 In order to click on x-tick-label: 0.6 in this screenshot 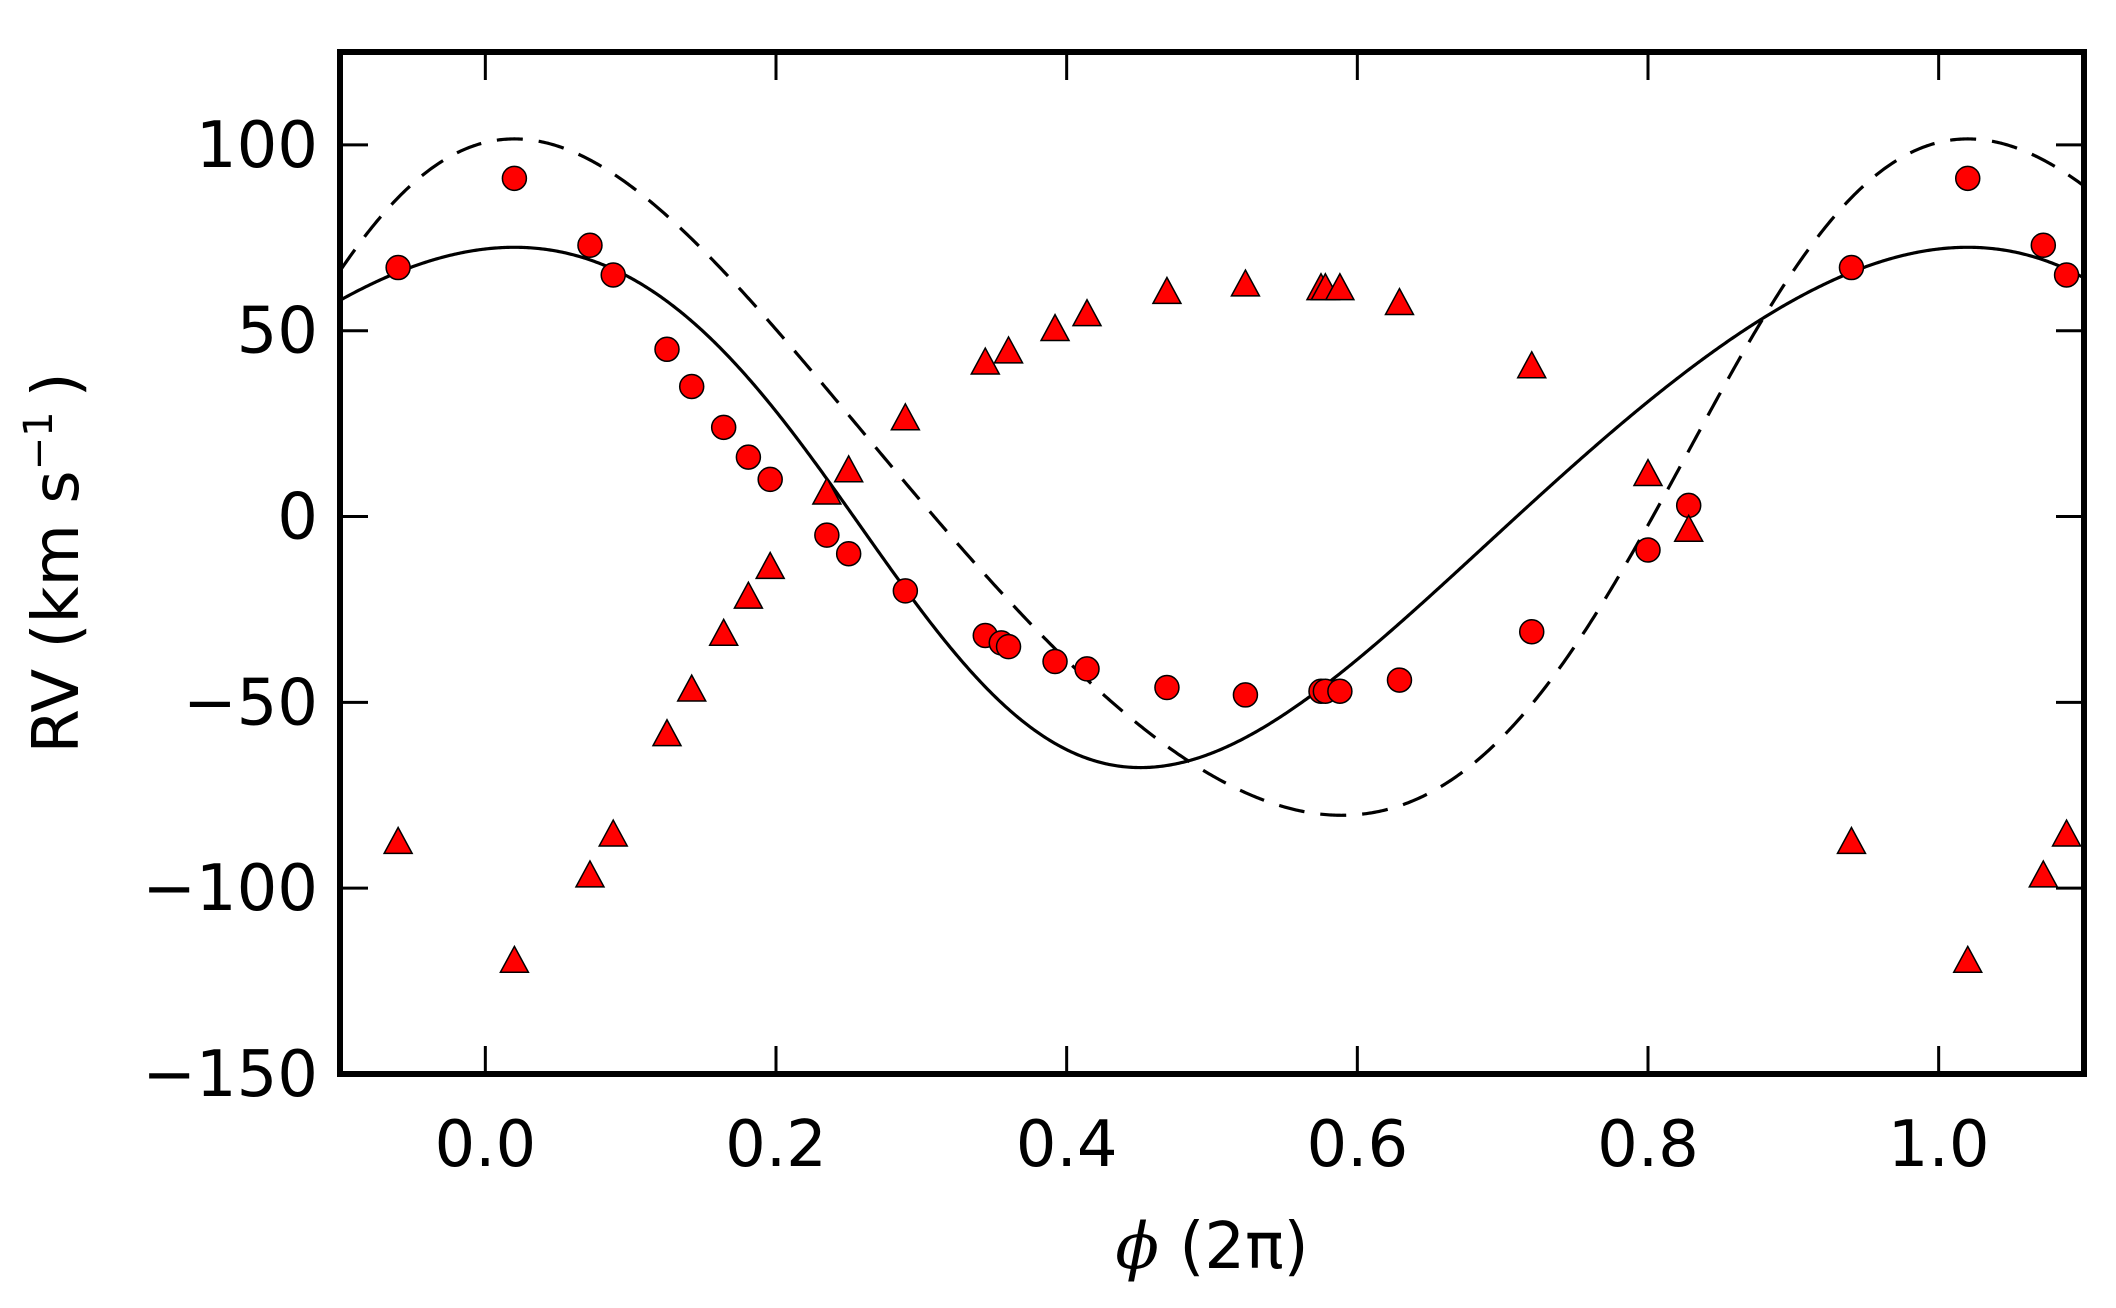, I will do `click(1357, 1145)`.